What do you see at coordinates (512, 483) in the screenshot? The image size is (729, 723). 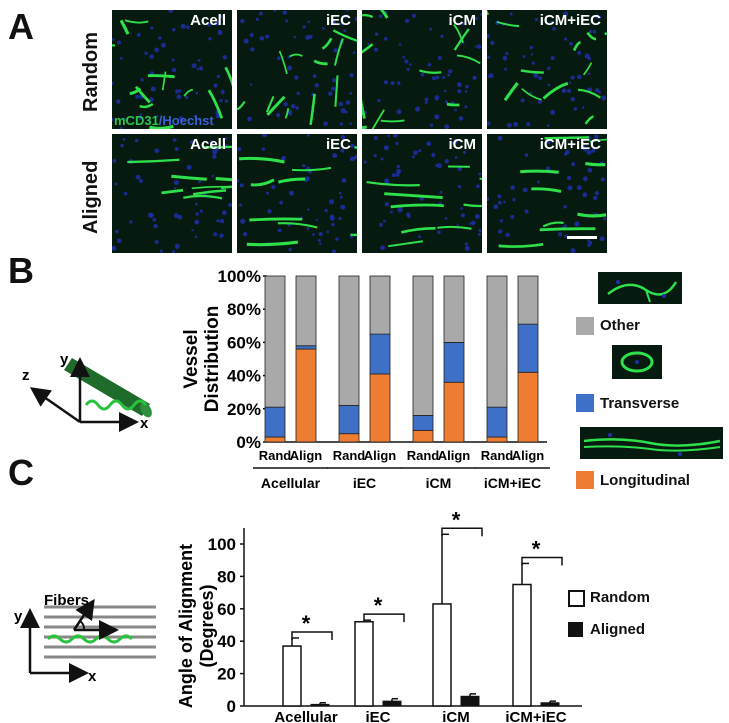 I see `group-label: iCM+iEC` at bounding box center [512, 483].